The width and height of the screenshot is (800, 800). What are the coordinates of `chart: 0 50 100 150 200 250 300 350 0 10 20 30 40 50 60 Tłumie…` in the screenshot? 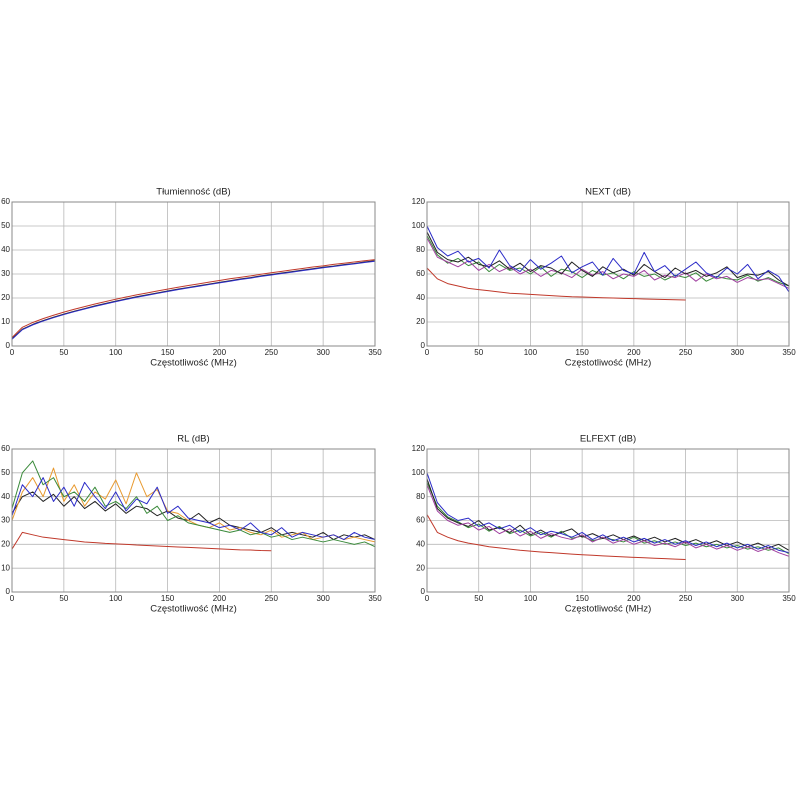 It's located at (191, 278).